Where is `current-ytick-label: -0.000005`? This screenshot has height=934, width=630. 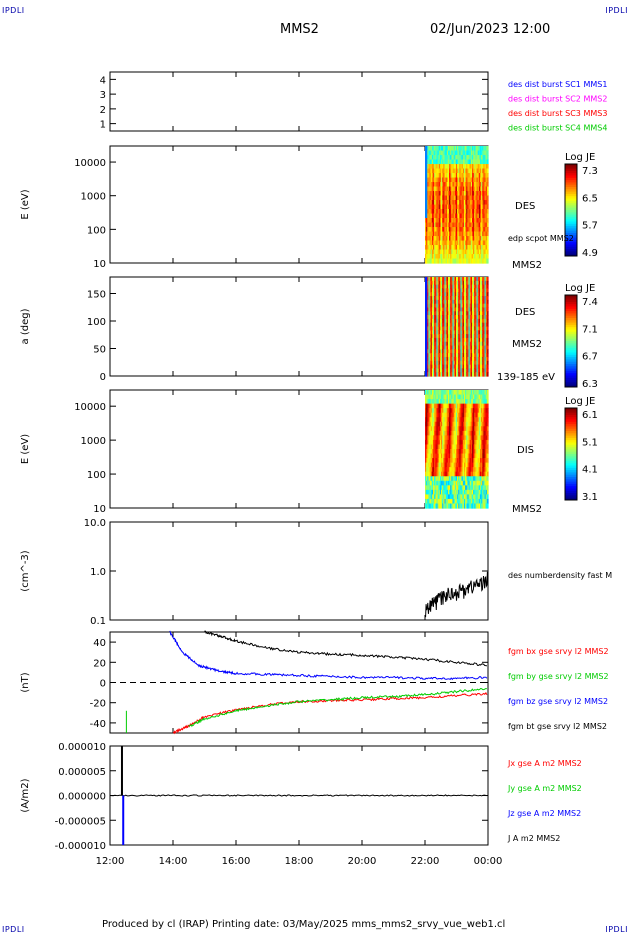 current-ytick-label: -0.000005 is located at coordinates (80, 821).